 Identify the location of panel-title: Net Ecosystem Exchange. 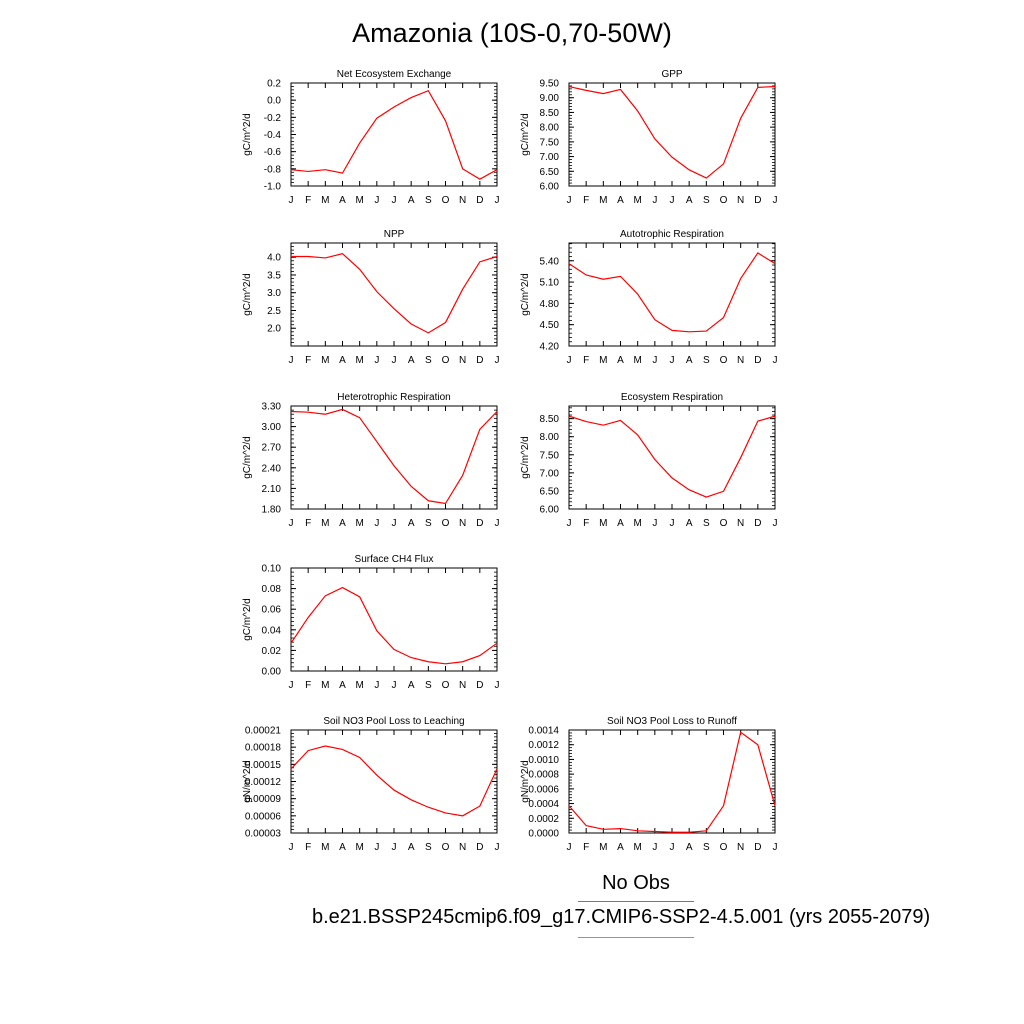
(394, 74).